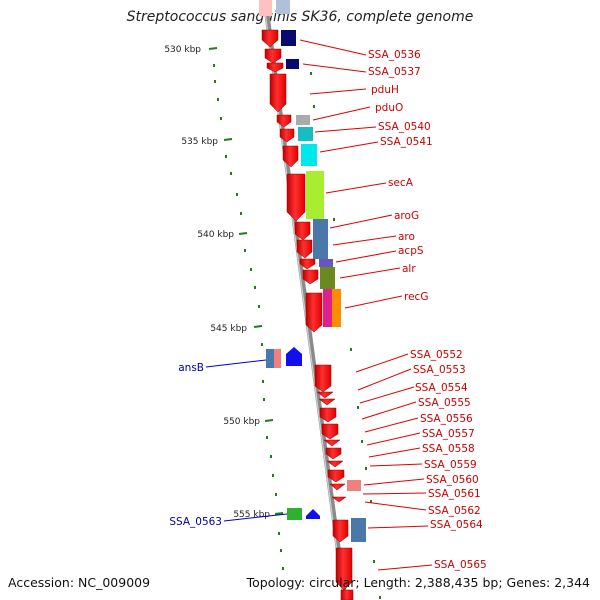 The width and height of the screenshot is (600, 600). What do you see at coordinates (448, 449) in the screenshot?
I see `gene-label: SSA_0558` at bounding box center [448, 449].